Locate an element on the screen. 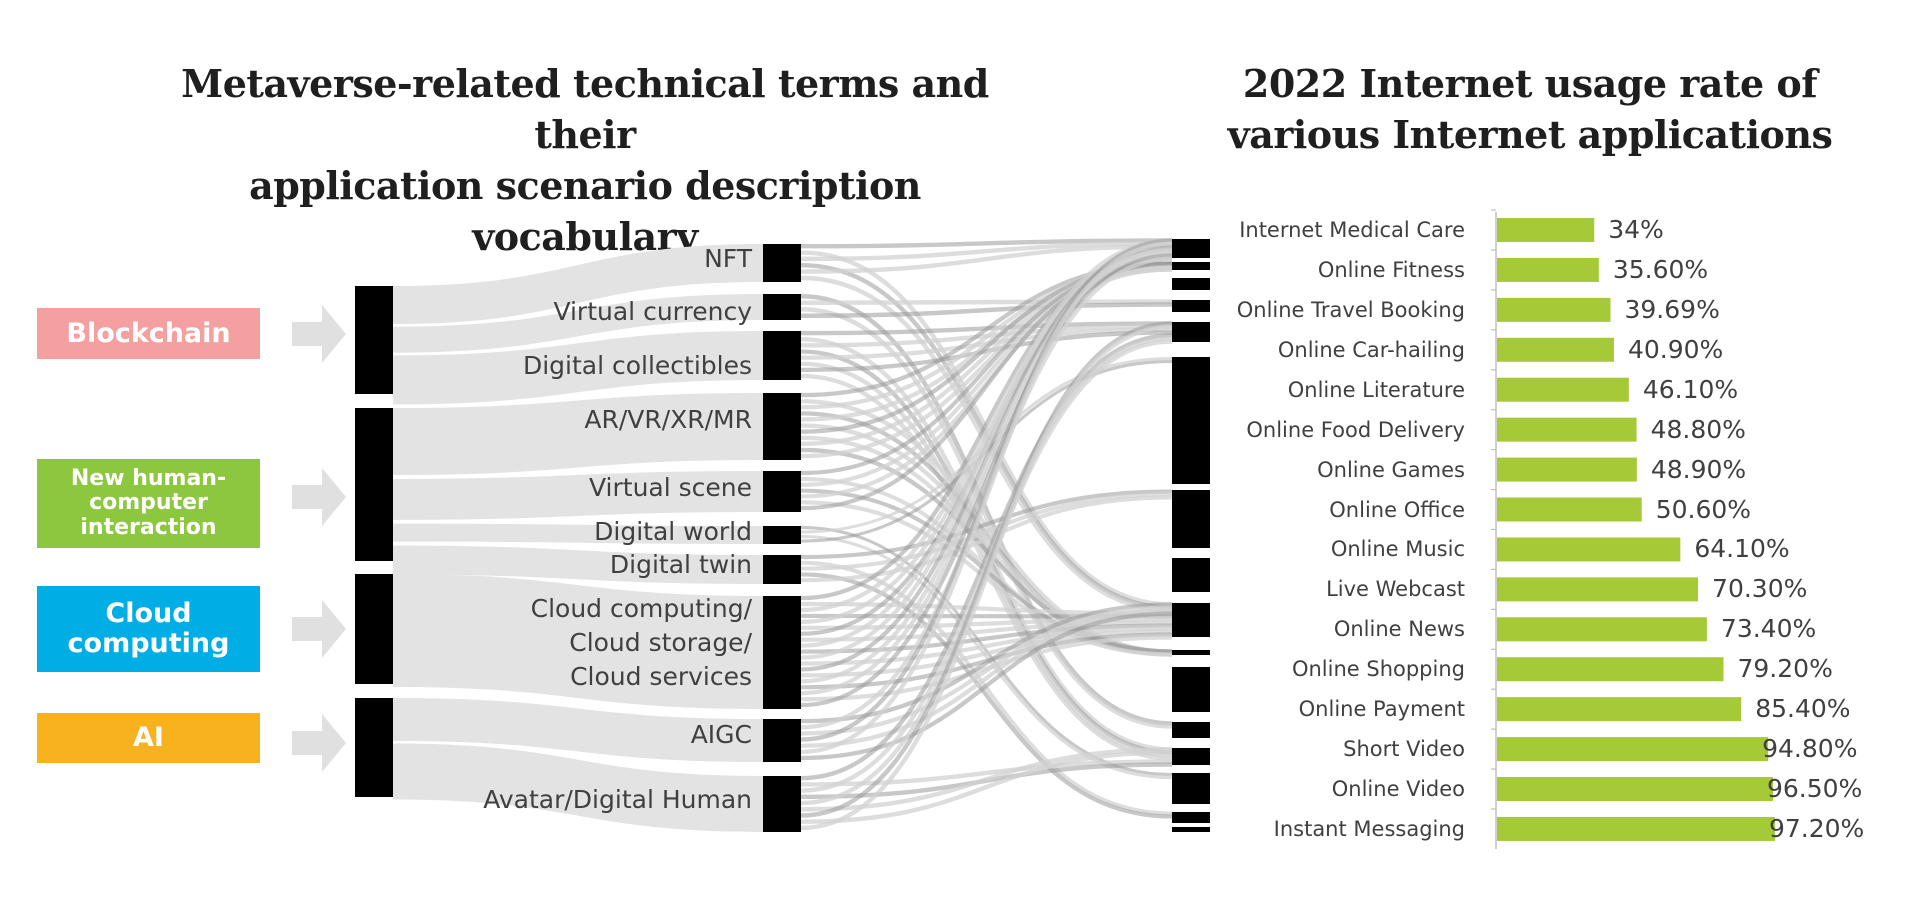  category-label: Internet Medical Care is located at coordinates (1352, 230).